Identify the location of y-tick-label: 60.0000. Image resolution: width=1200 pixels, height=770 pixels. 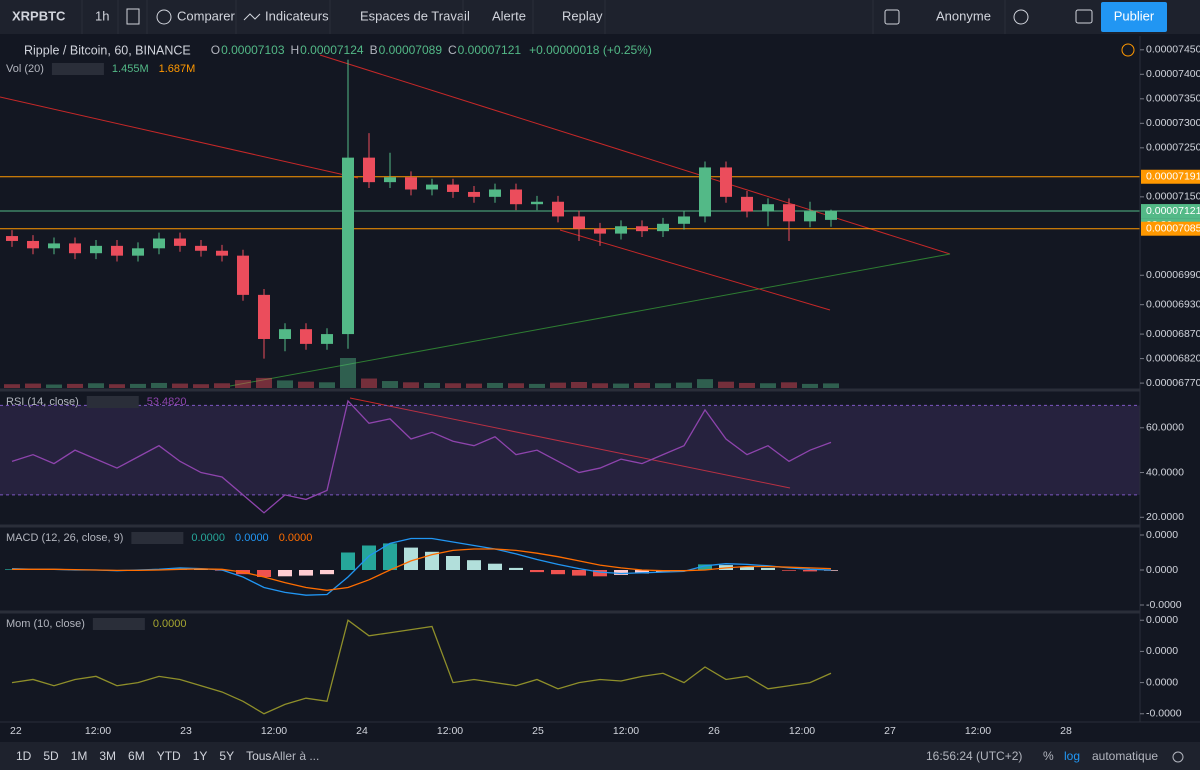
(1165, 428).